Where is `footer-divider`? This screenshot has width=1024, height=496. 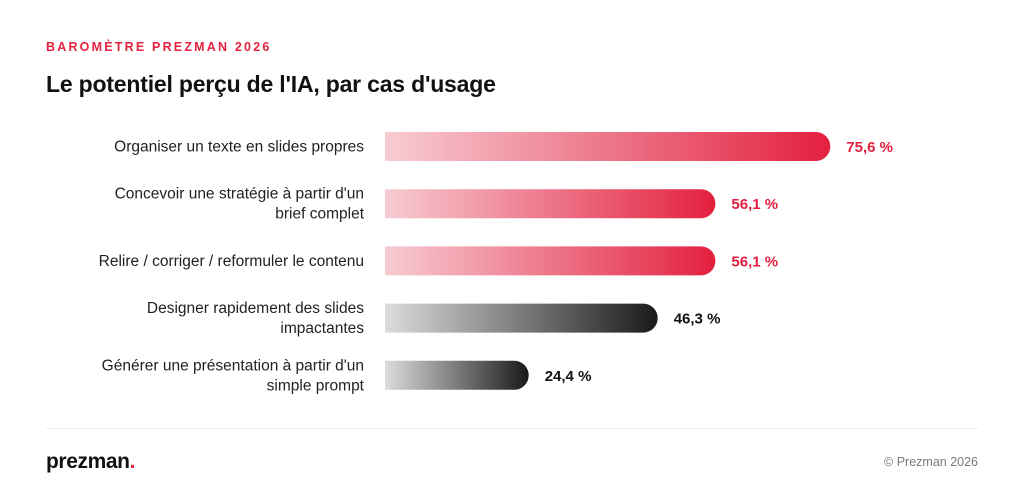
footer-divider is located at coordinates (512, 428).